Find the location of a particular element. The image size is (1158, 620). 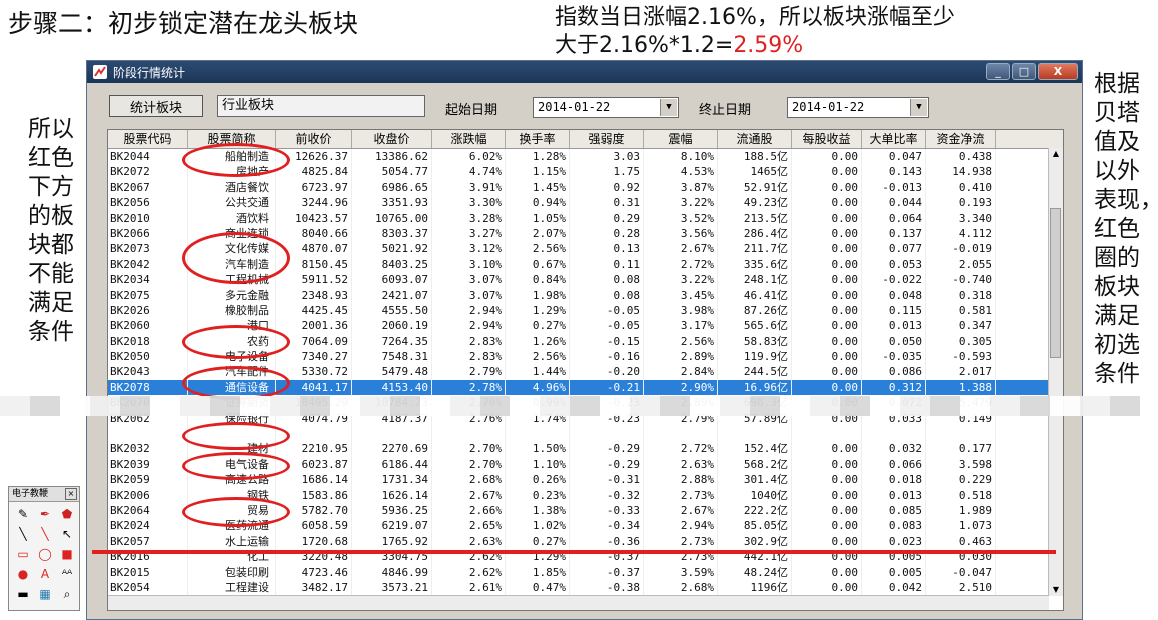

text-icon: A is located at coordinates (45, 574).